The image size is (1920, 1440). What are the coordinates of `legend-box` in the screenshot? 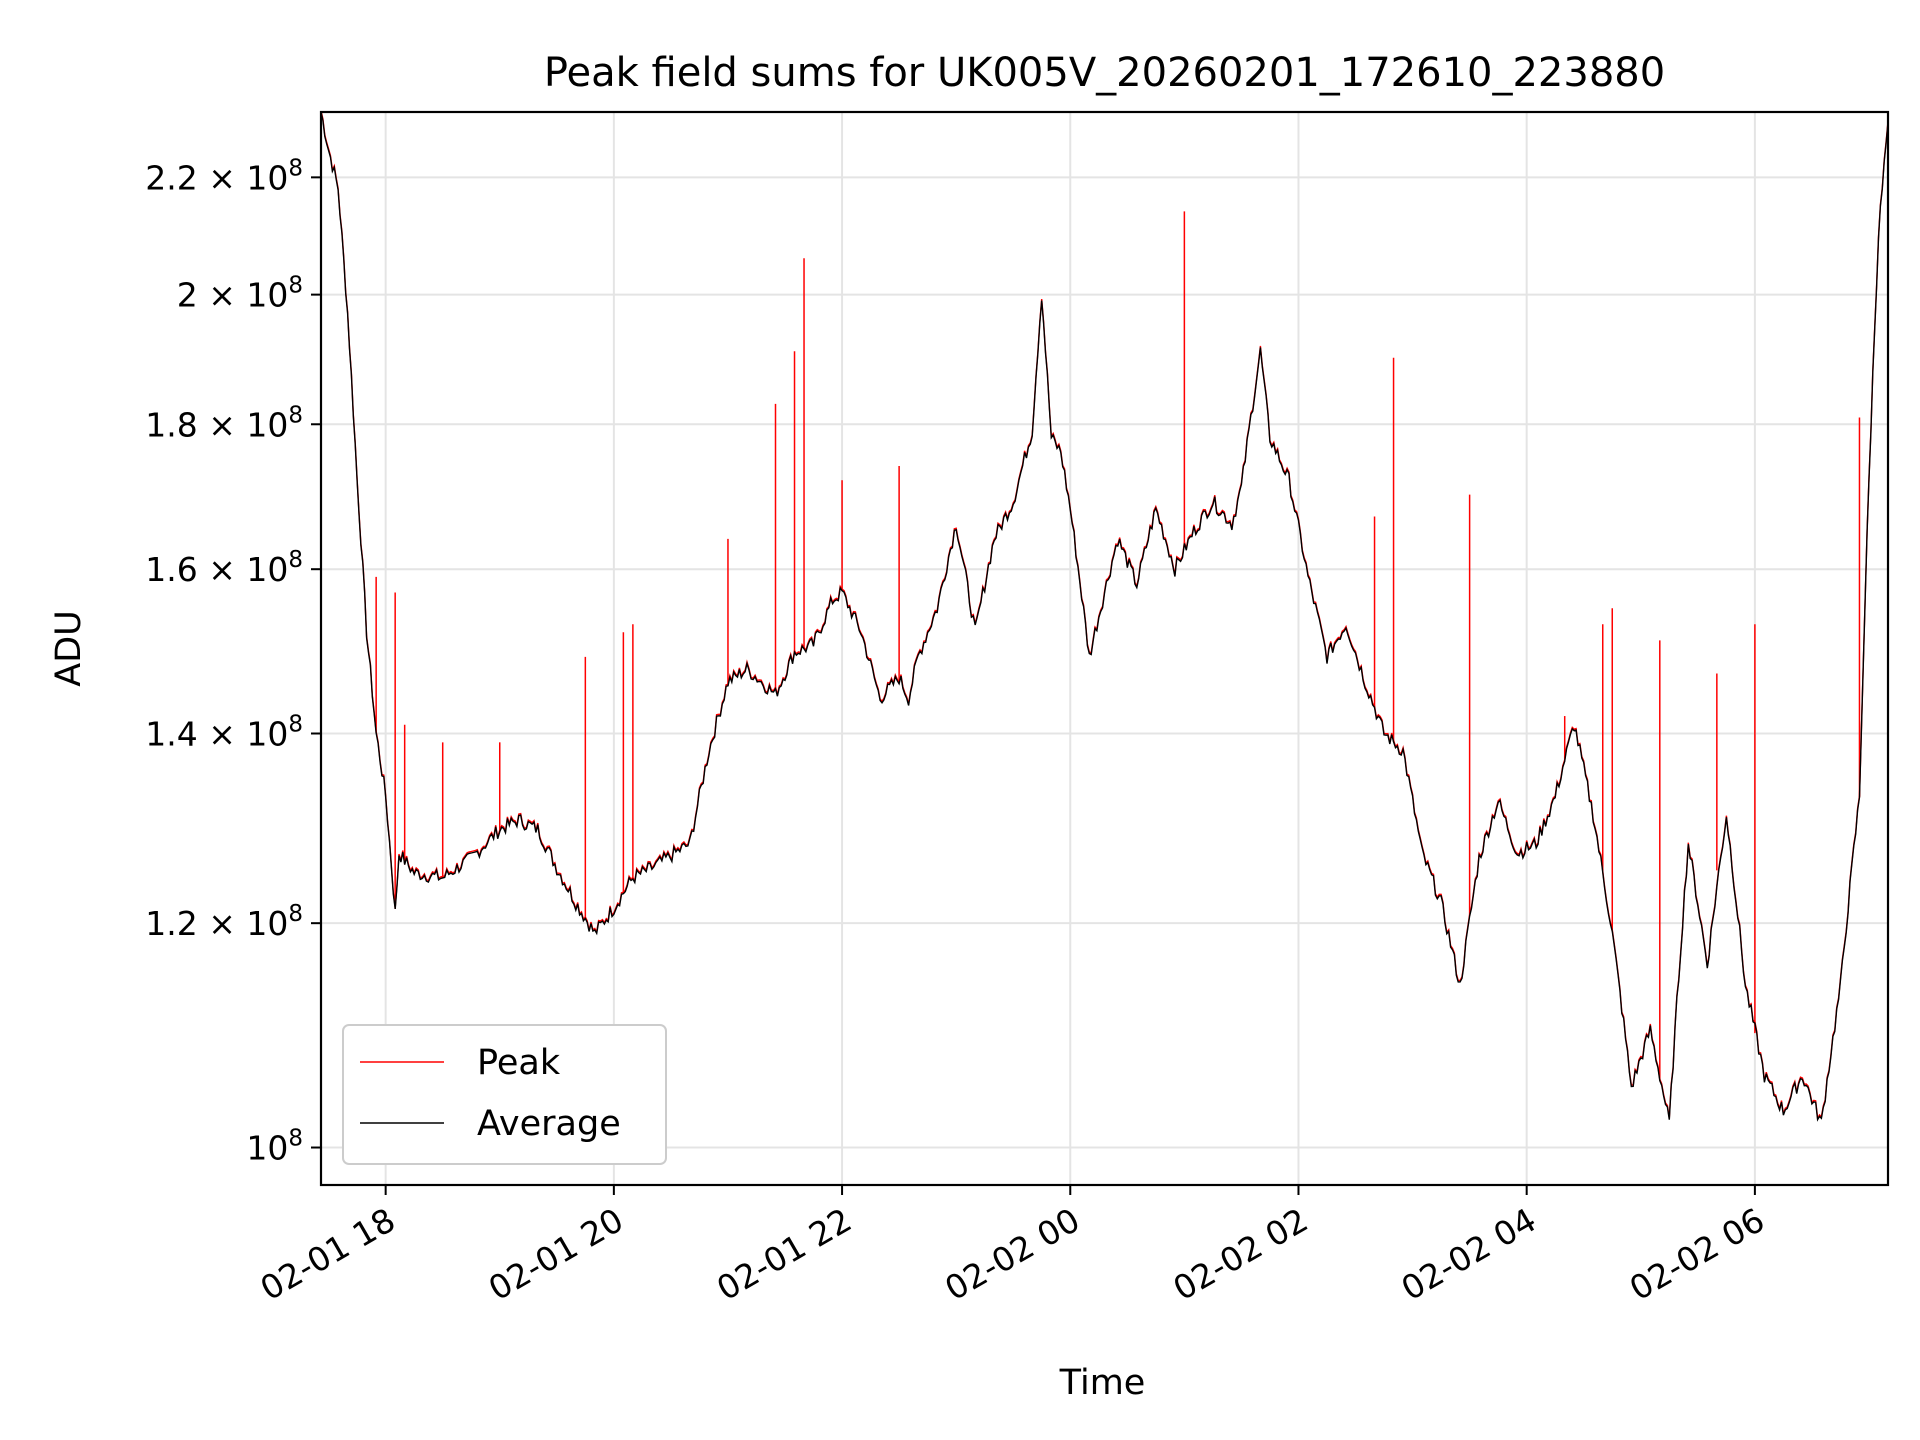 It's located at (504, 1094).